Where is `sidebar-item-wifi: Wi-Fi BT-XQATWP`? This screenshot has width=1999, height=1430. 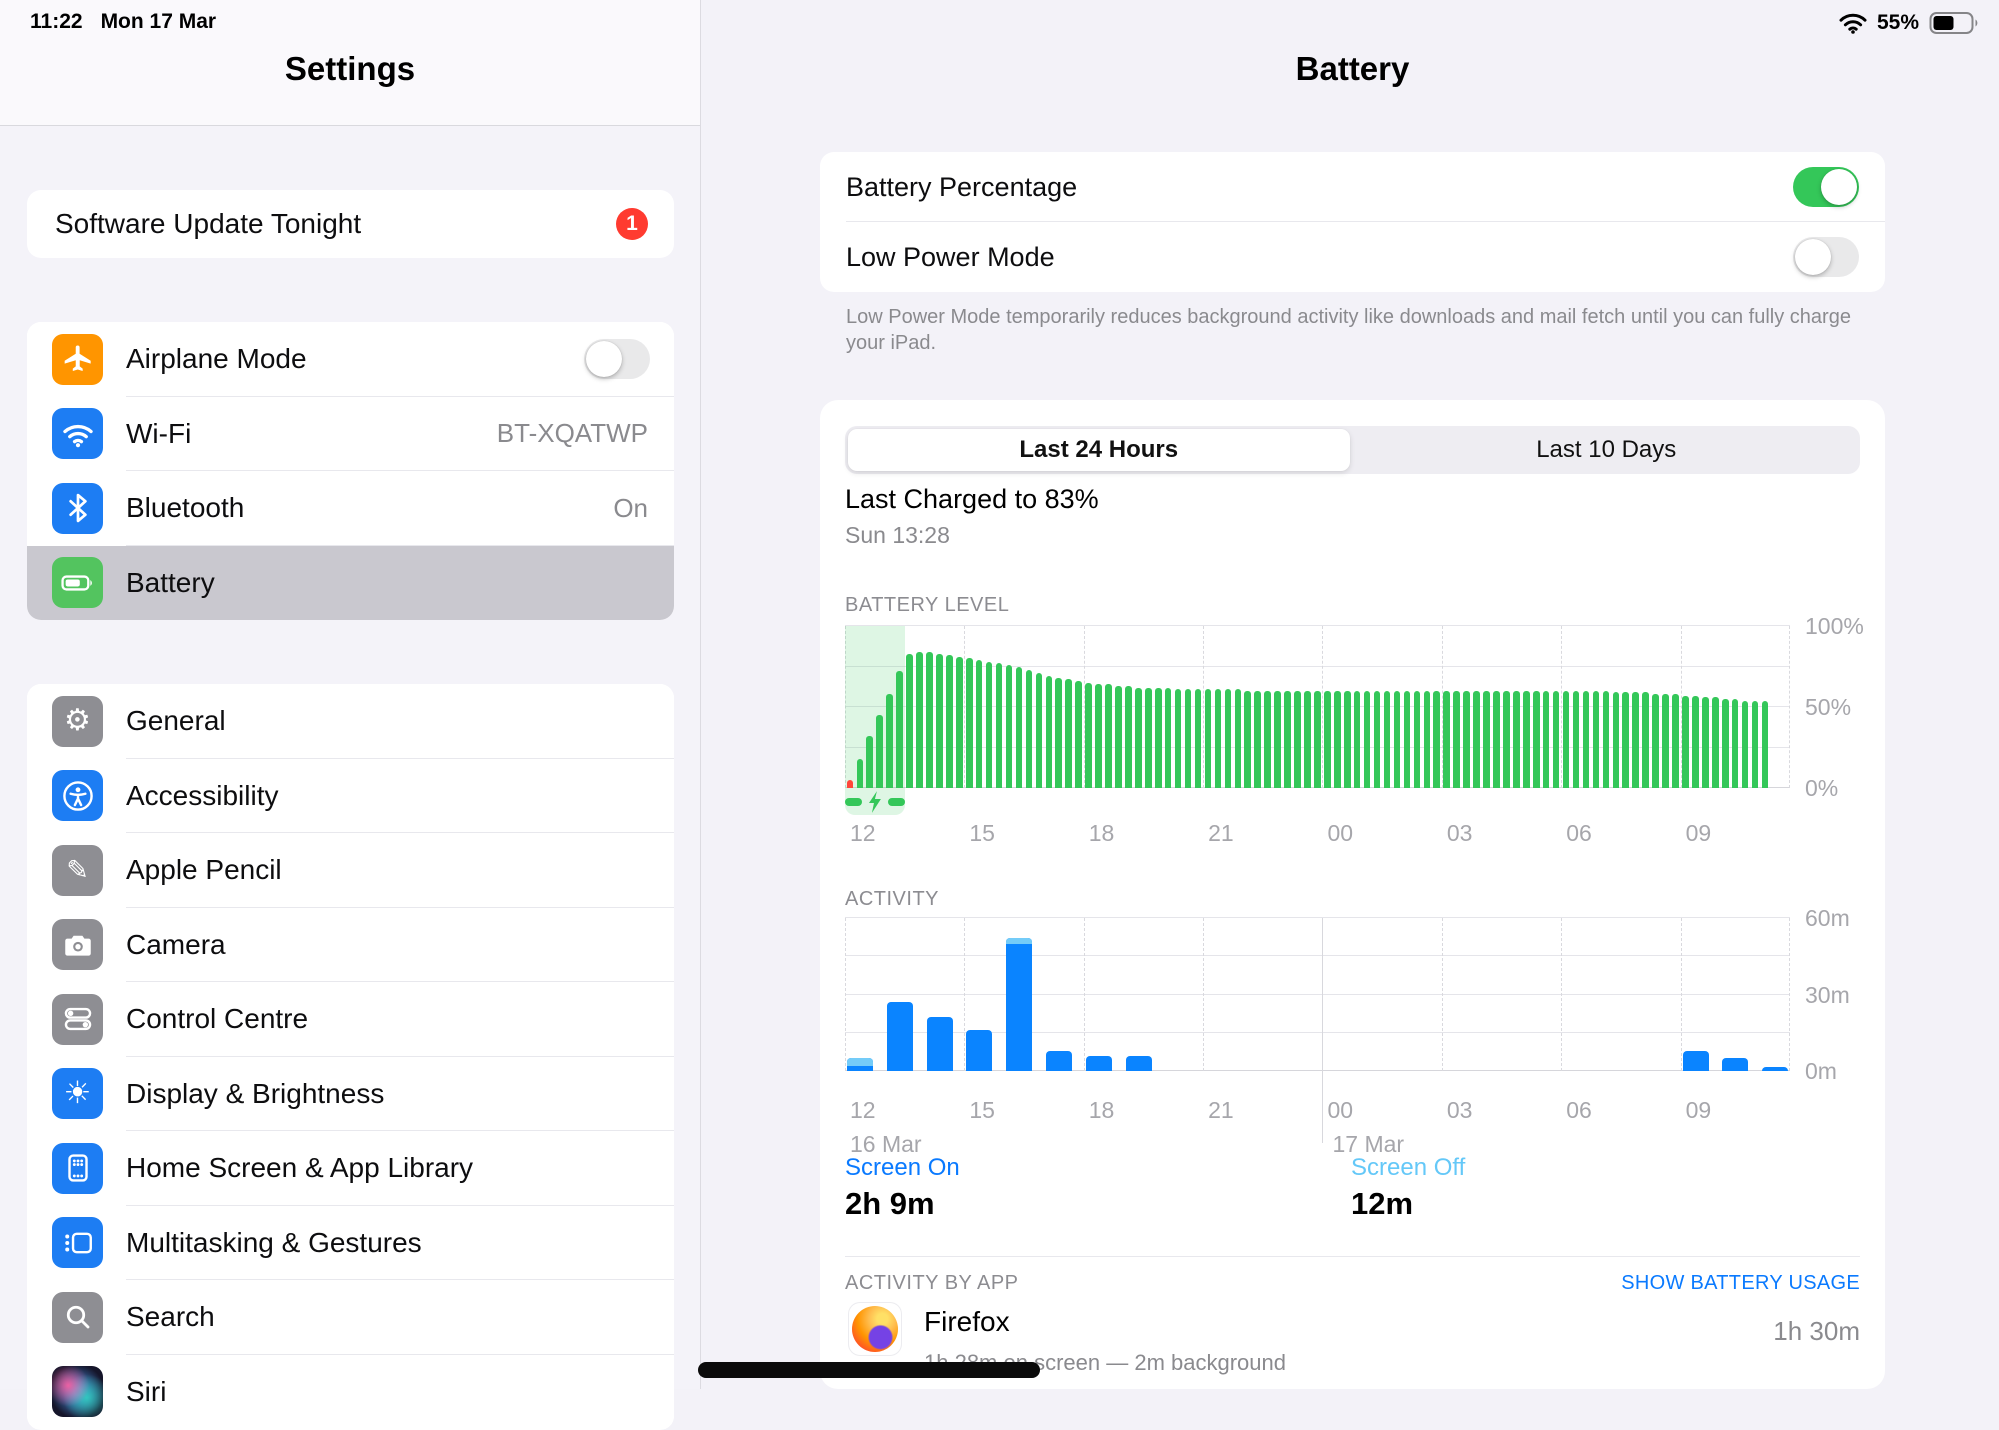 sidebar-item-wifi: Wi-Fi BT-XQATWP is located at coordinates (350, 433).